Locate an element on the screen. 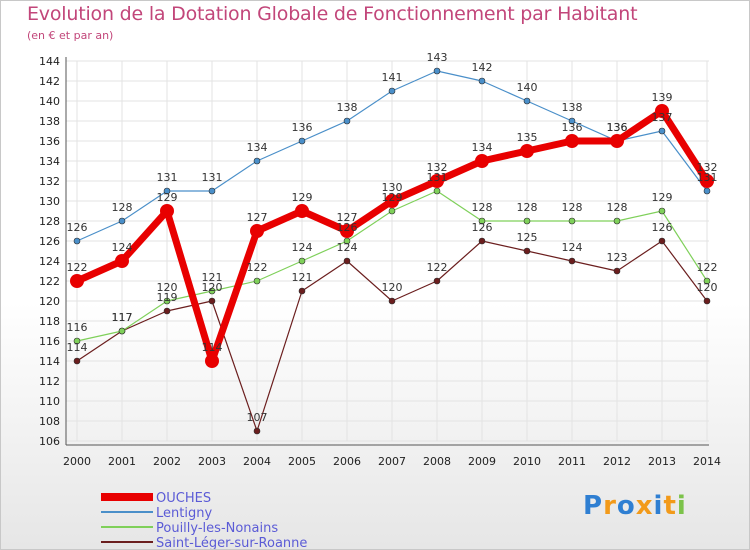  data-label: 129 is located at coordinates (167, 197).